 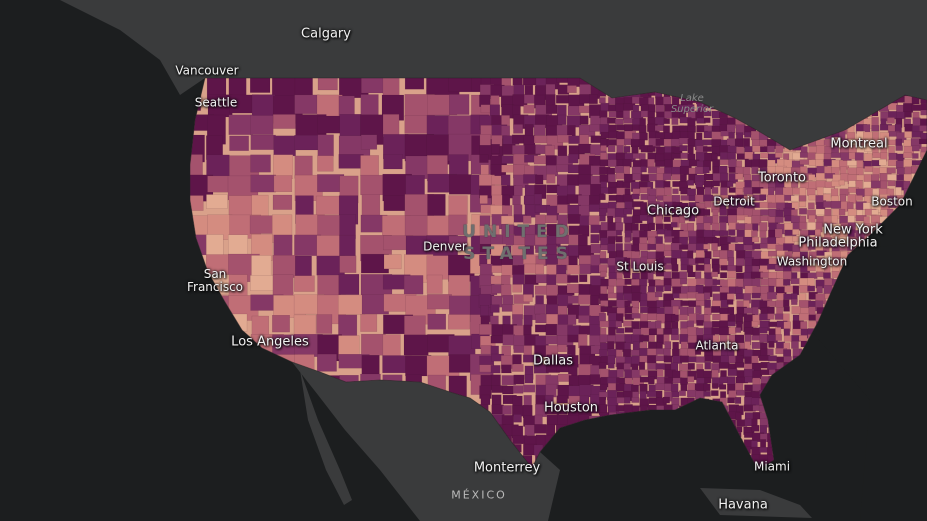 I want to click on label-lake-superior-line1: Lake, so click(x=692, y=98).